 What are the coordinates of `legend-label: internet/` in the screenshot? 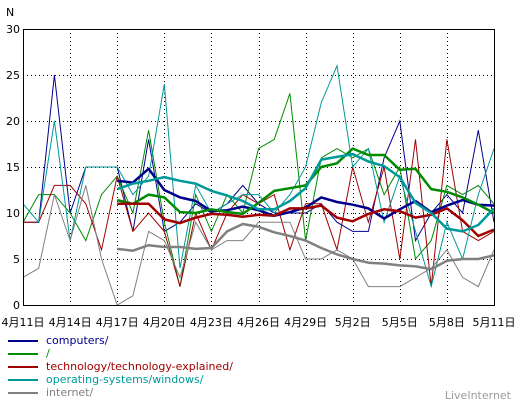 It's located at (70, 392).